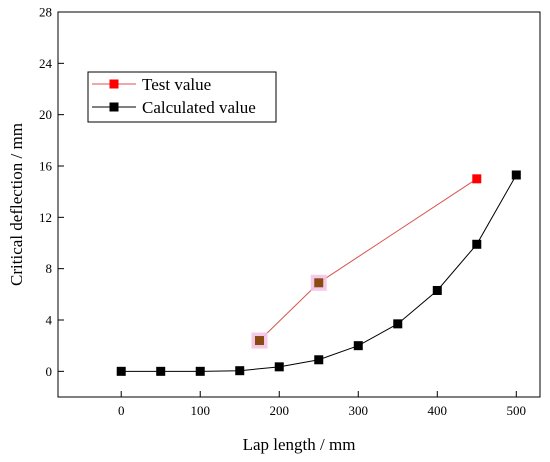 The image size is (550, 462). Describe the element at coordinates (299, 444) in the screenshot. I see `x-axis-title: Lap length / mm` at that location.